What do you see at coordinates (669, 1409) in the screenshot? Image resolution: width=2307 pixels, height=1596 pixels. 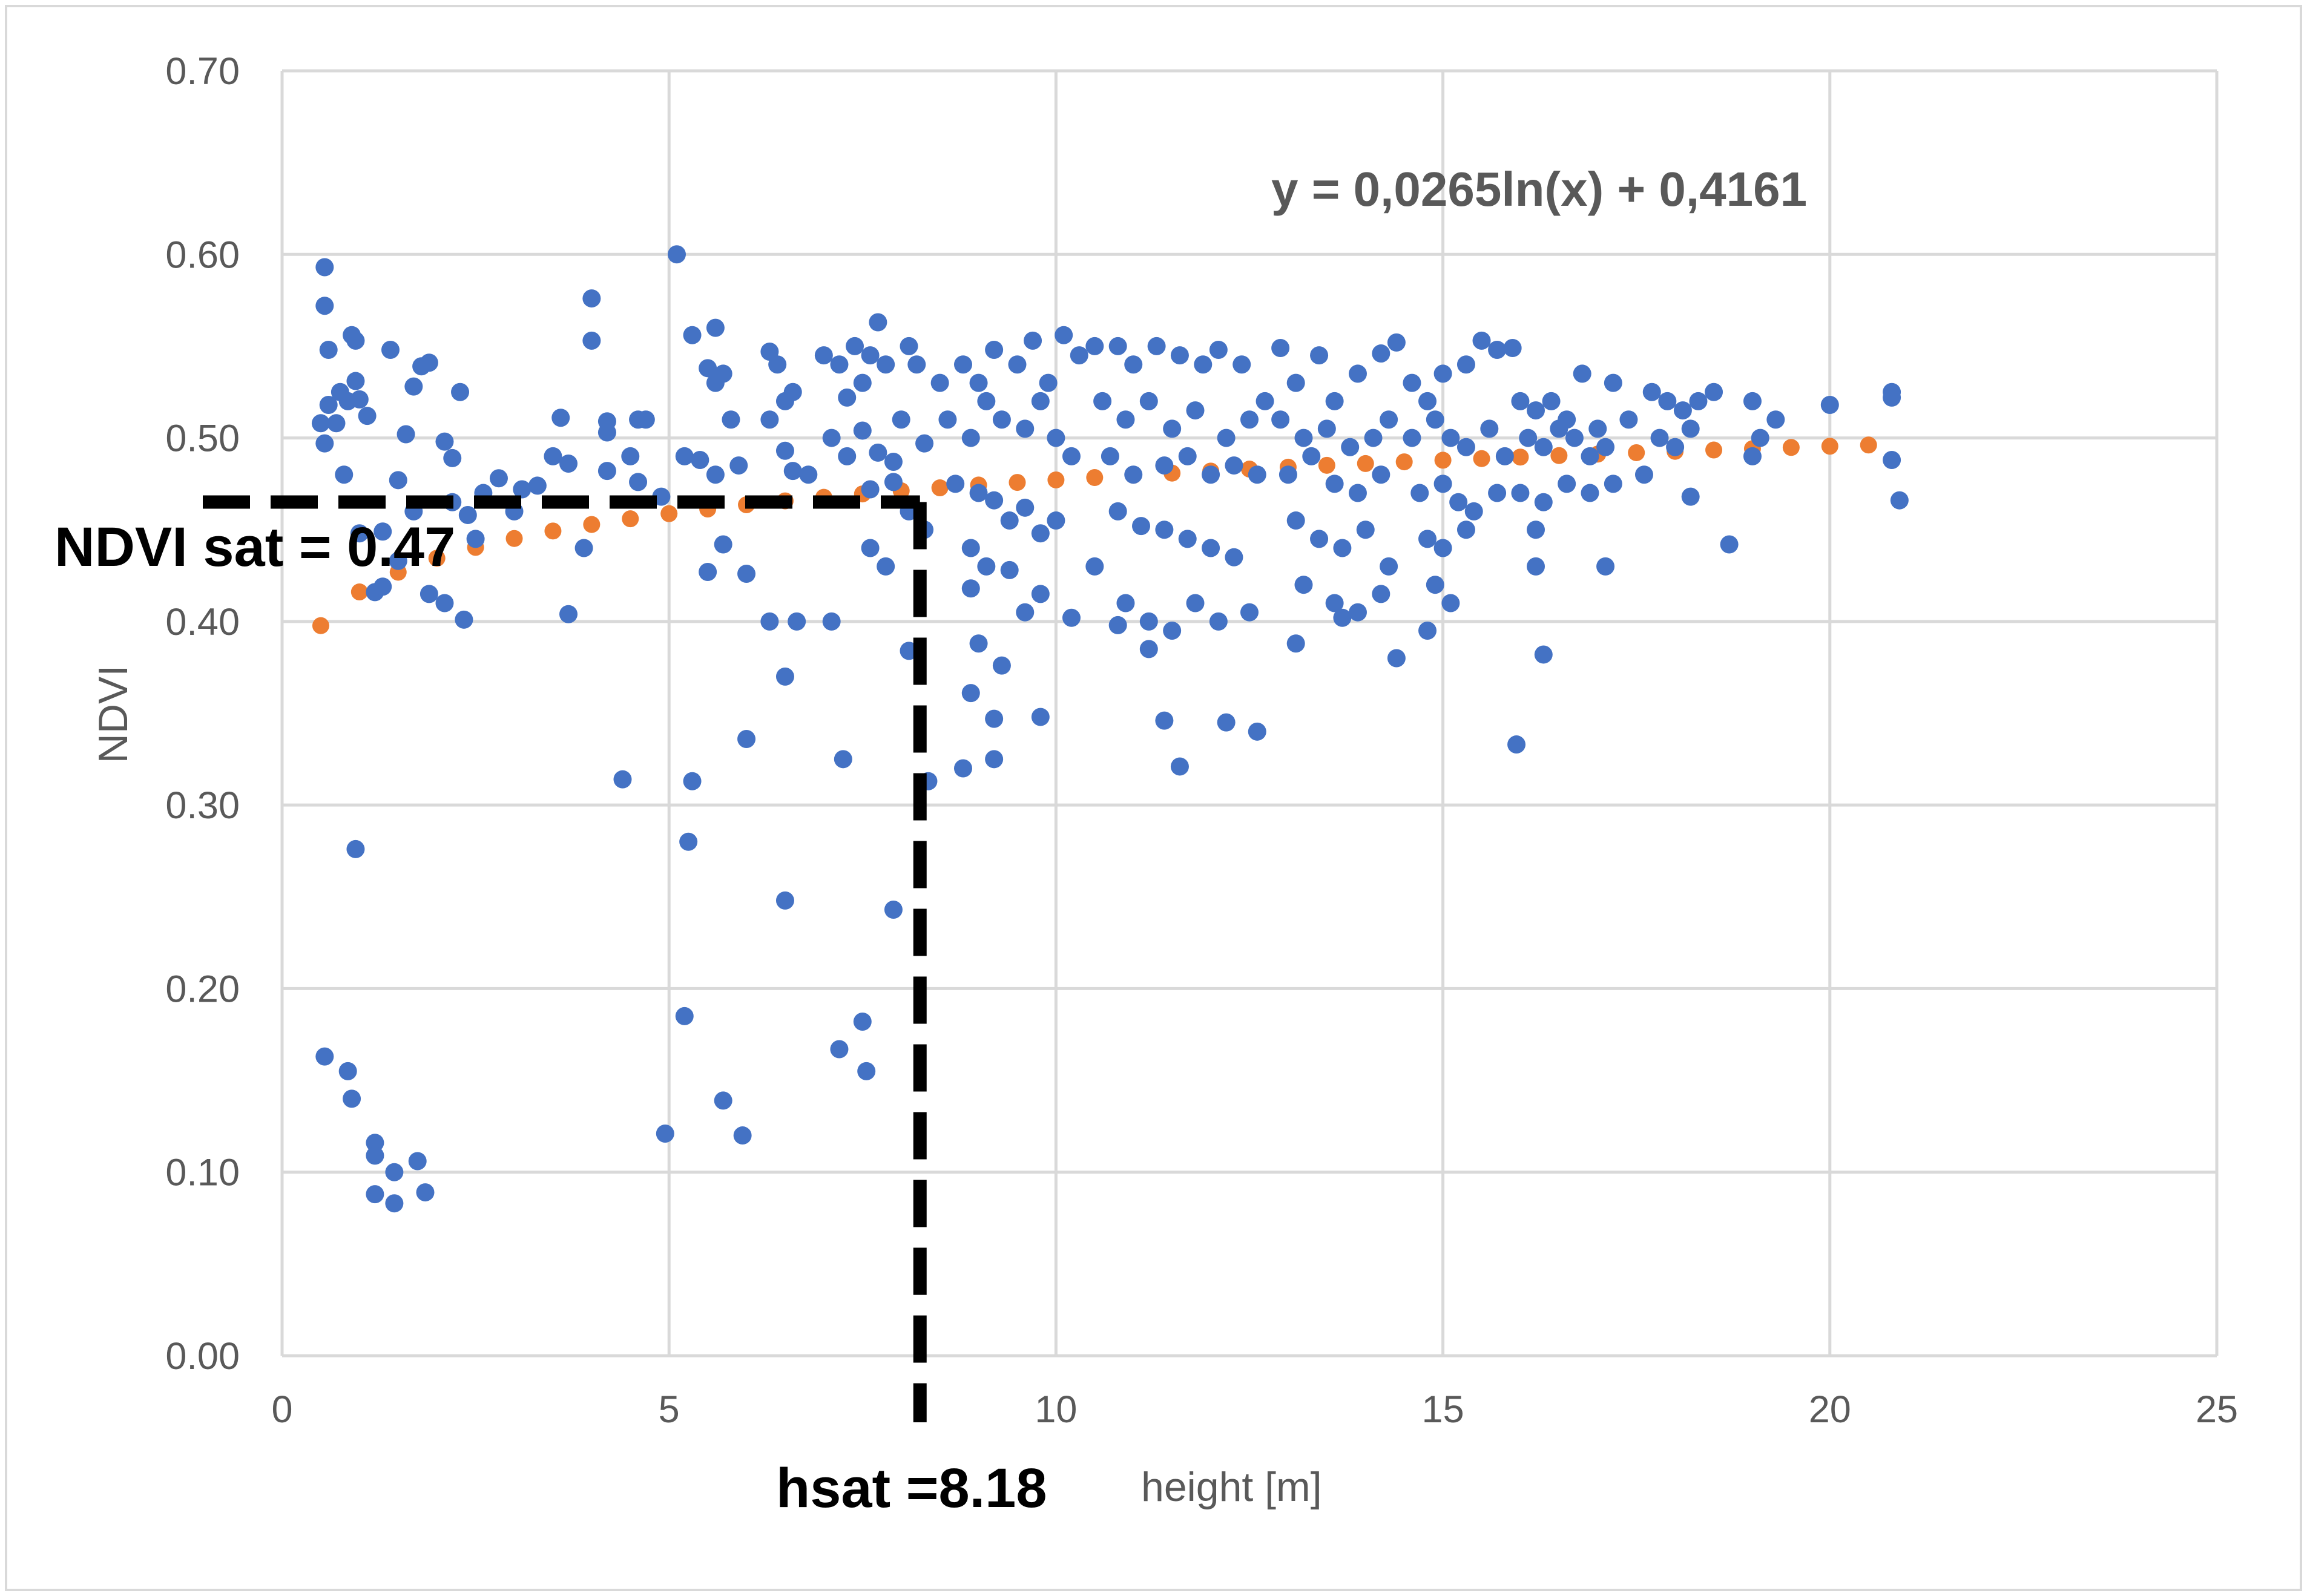 I see `x-tick-label: 5` at bounding box center [669, 1409].